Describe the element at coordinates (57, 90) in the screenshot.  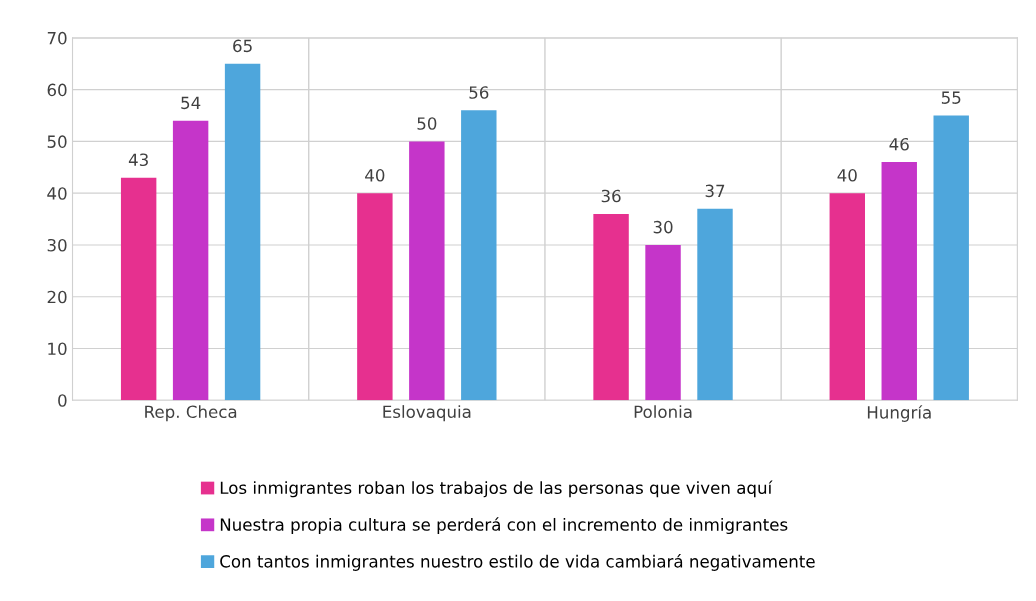
I see `y-tick-label: 60` at that location.